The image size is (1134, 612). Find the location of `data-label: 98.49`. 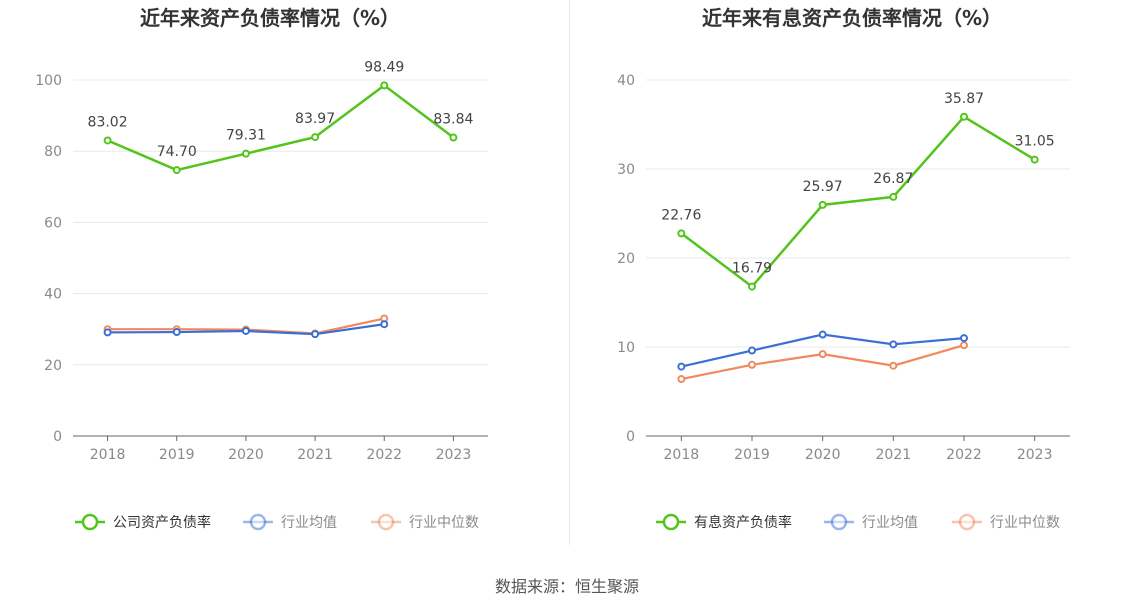

data-label: 98.49 is located at coordinates (384, 67).